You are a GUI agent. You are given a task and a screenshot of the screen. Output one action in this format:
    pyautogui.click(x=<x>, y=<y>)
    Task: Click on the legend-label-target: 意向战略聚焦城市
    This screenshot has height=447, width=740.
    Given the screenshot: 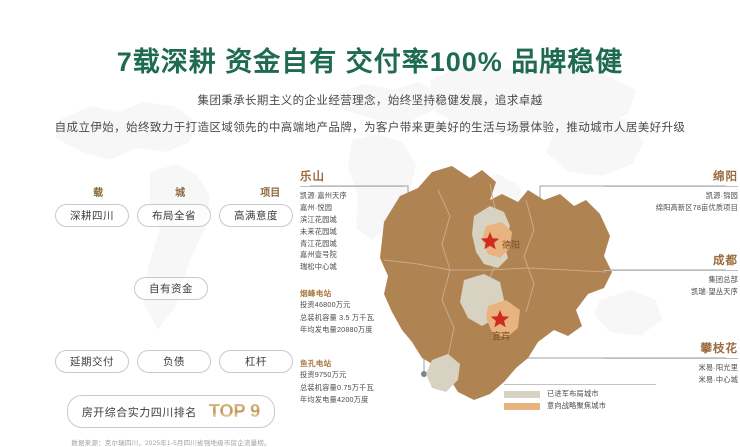 What is the action you would take?
    pyautogui.click(x=577, y=405)
    